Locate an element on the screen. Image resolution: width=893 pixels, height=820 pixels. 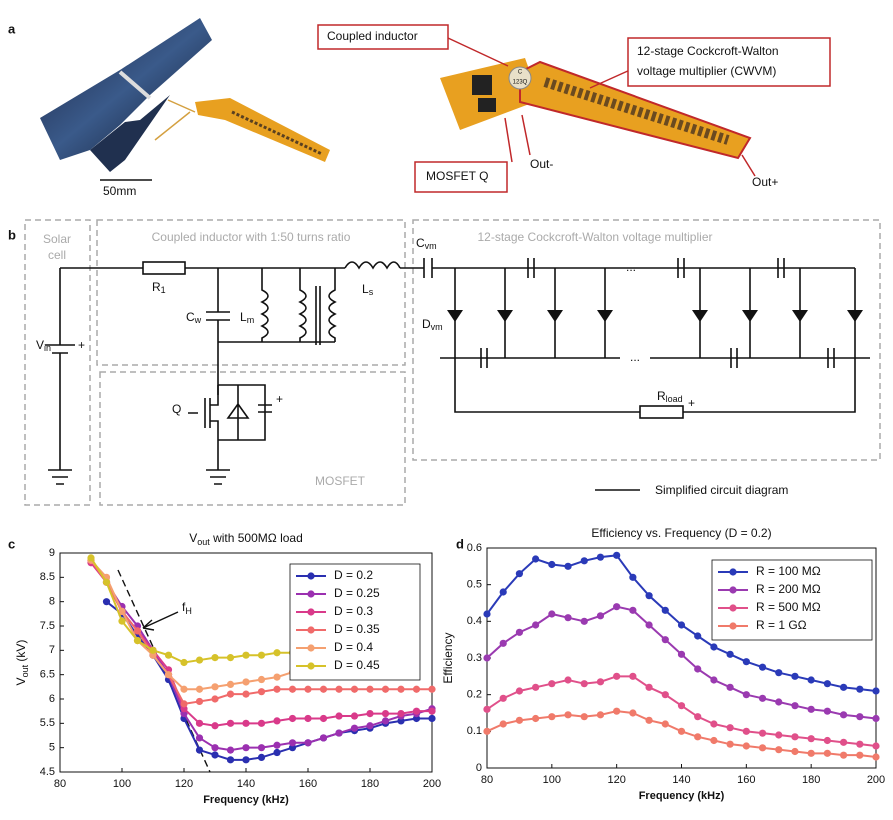
chip-label: 123Q is located at coordinates (520, 83).